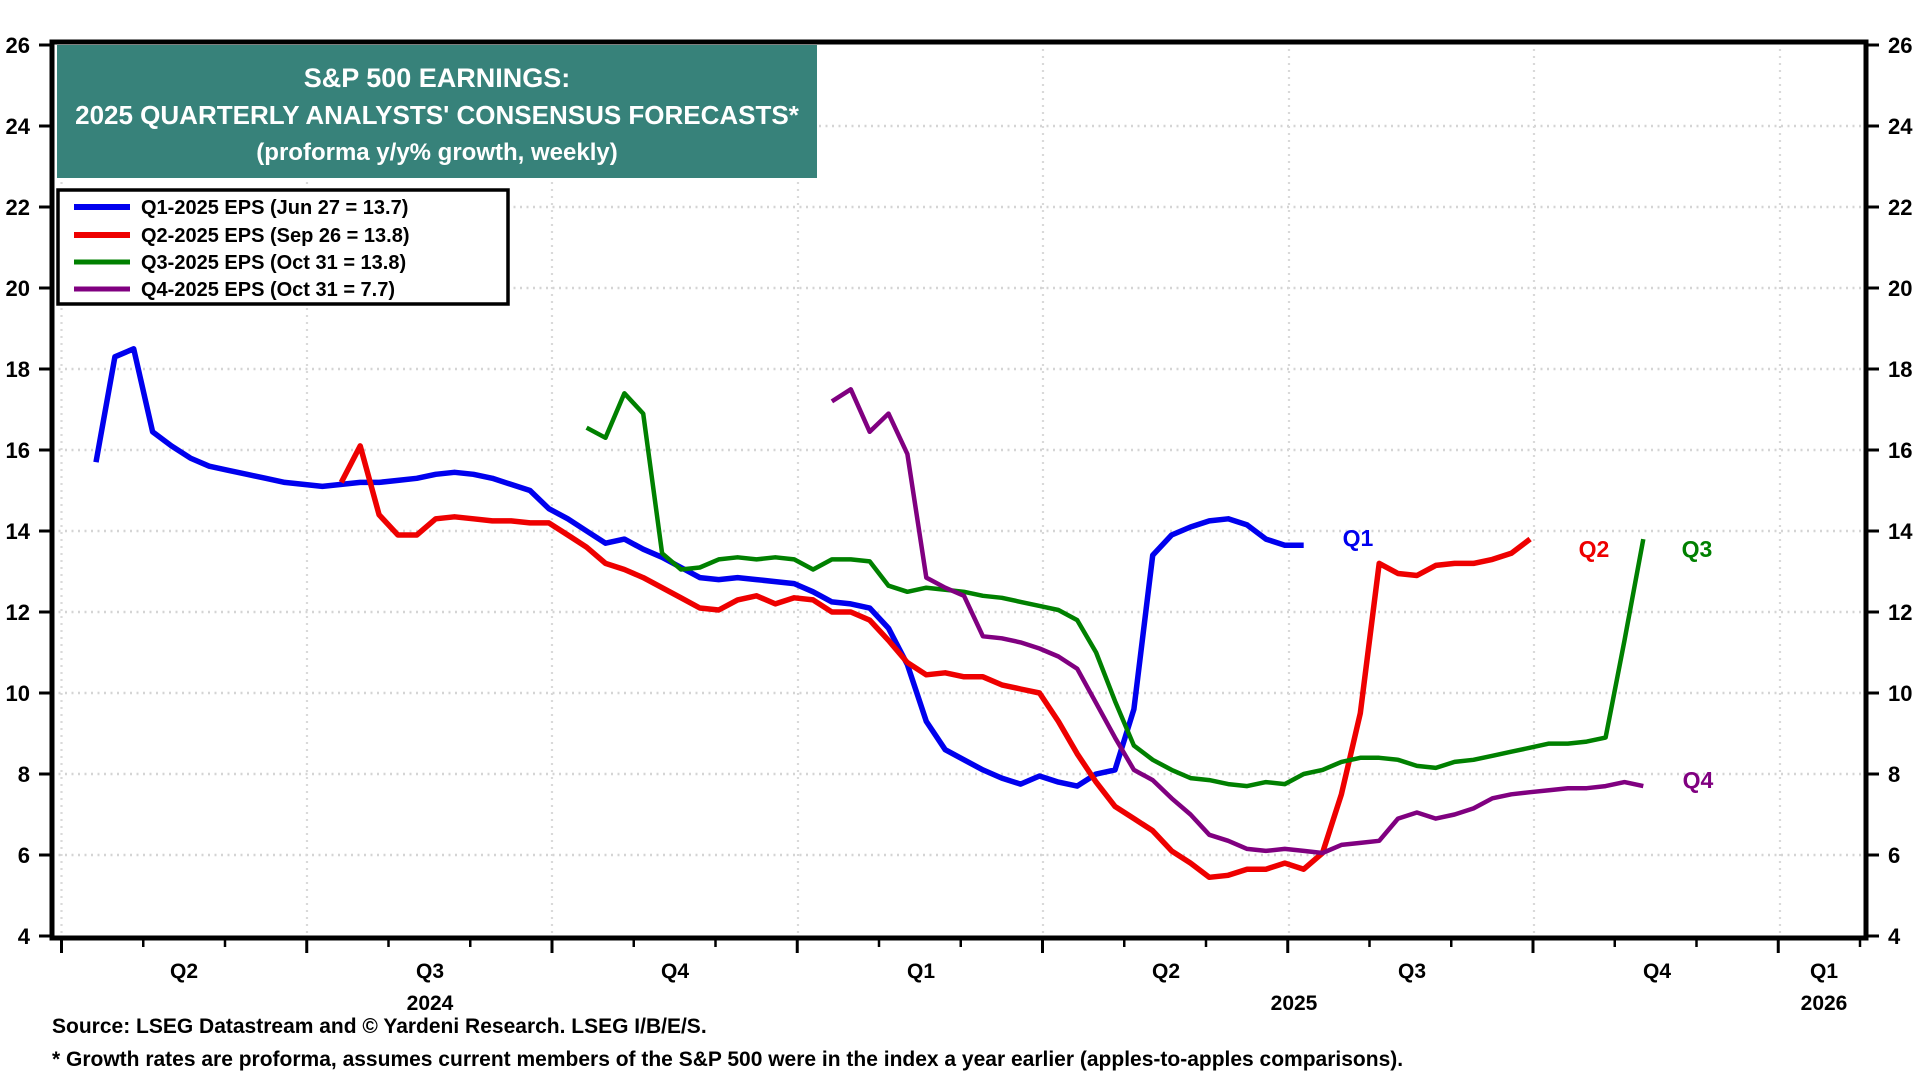 This screenshot has width=1920, height=1085. I want to click on legend-label-q2: Q2-2025 EPS (Sep 26 = 13.8), so click(275, 236).